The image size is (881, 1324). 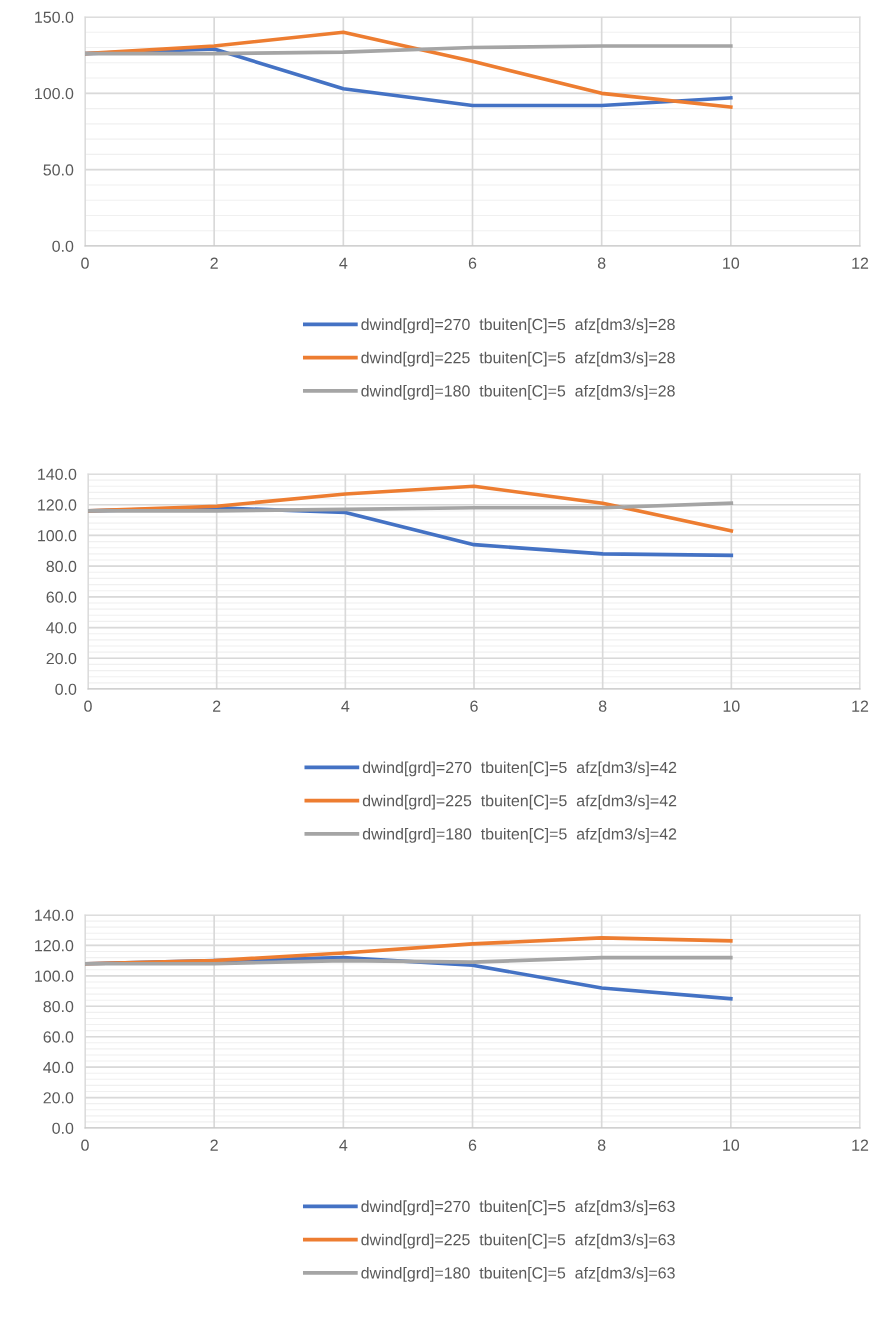 I want to click on legend-label: dwind[grd]=225 tbuiten[C]=5 afz[dm3/s]=63, so click(x=518, y=1241).